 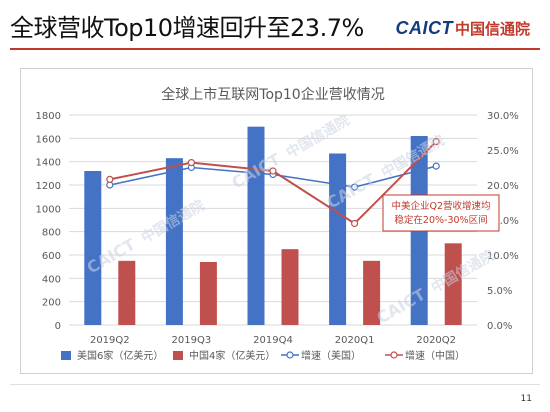 What do you see at coordinates (503, 256) in the screenshot?
I see `y-right-tick-label: 10.0%` at bounding box center [503, 256].